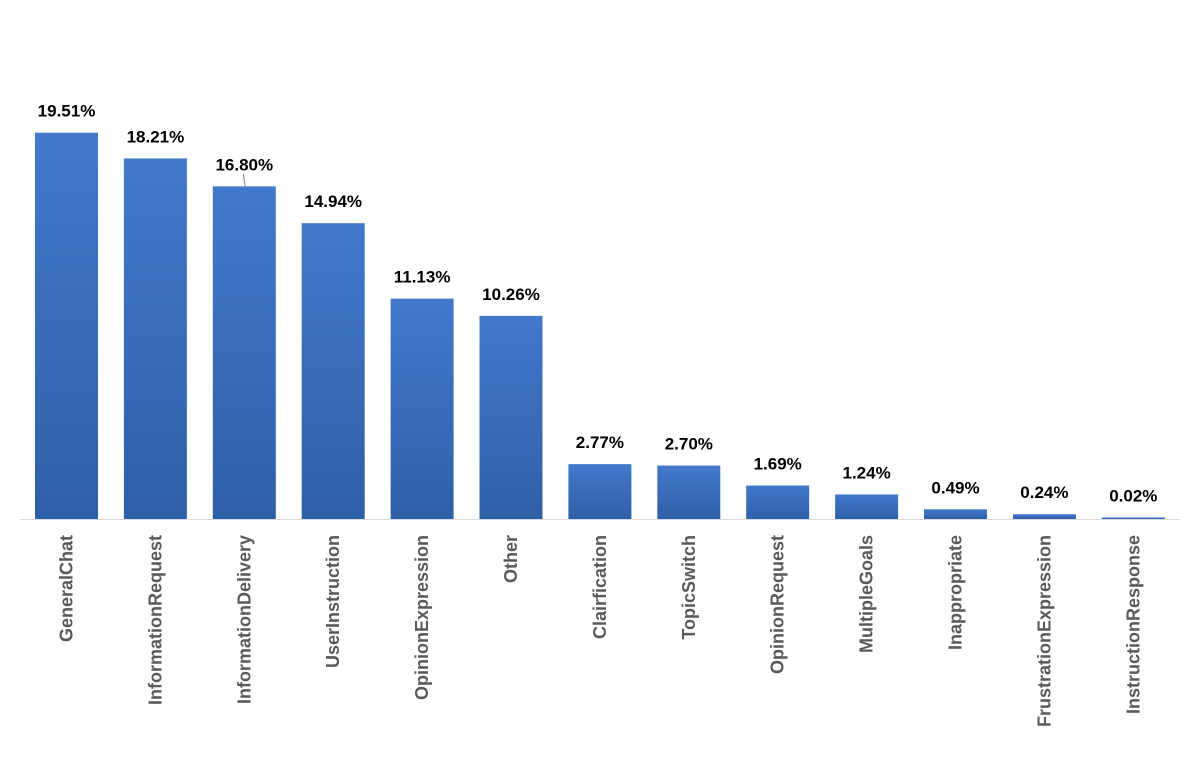 Image resolution: width=1200 pixels, height=764 pixels. What do you see at coordinates (689, 587) in the screenshot?
I see `x-tick-label: TopicSwitch` at bounding box center [689, 587].